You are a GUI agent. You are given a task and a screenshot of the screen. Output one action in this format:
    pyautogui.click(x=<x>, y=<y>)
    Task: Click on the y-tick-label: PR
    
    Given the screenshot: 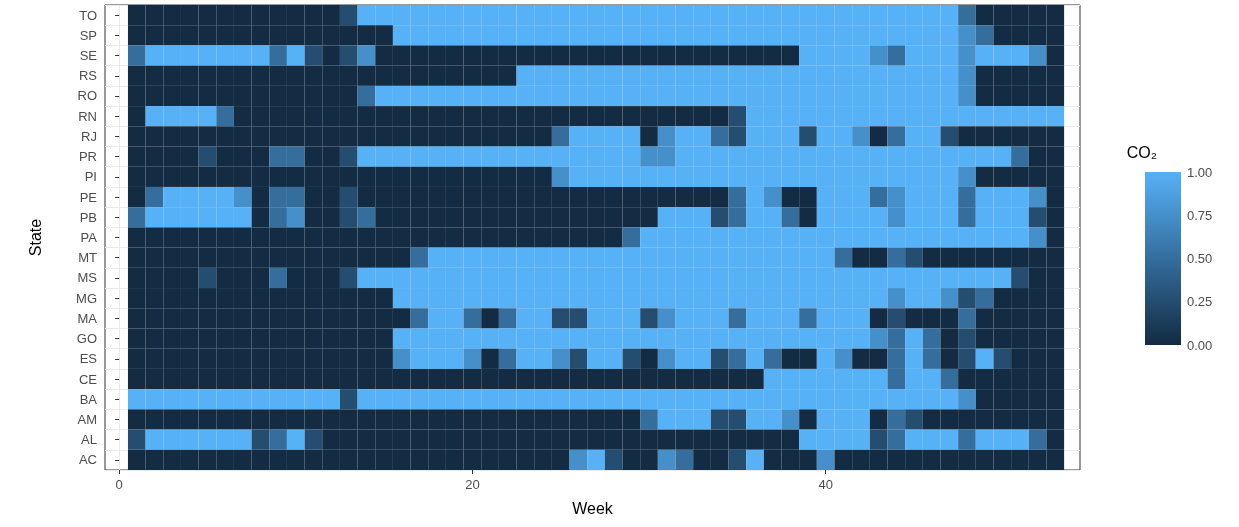 What is the action you would take?
    pyautogui.click(x=87, y=157)
    